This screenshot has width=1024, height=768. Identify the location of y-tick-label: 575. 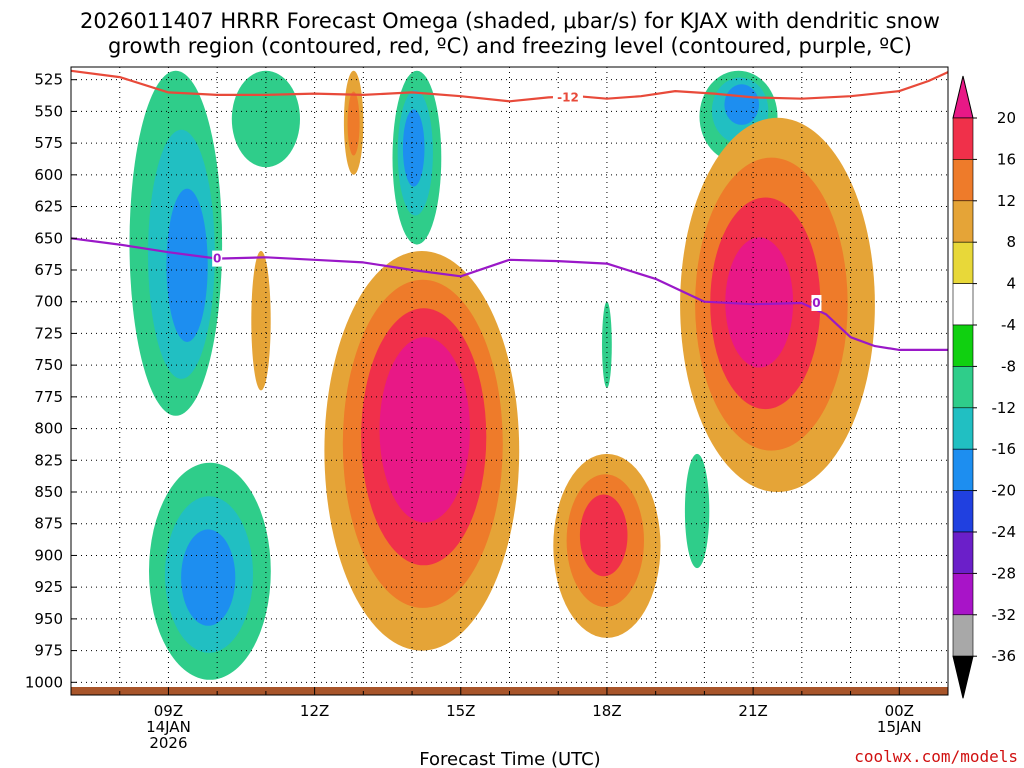
(48, 143).